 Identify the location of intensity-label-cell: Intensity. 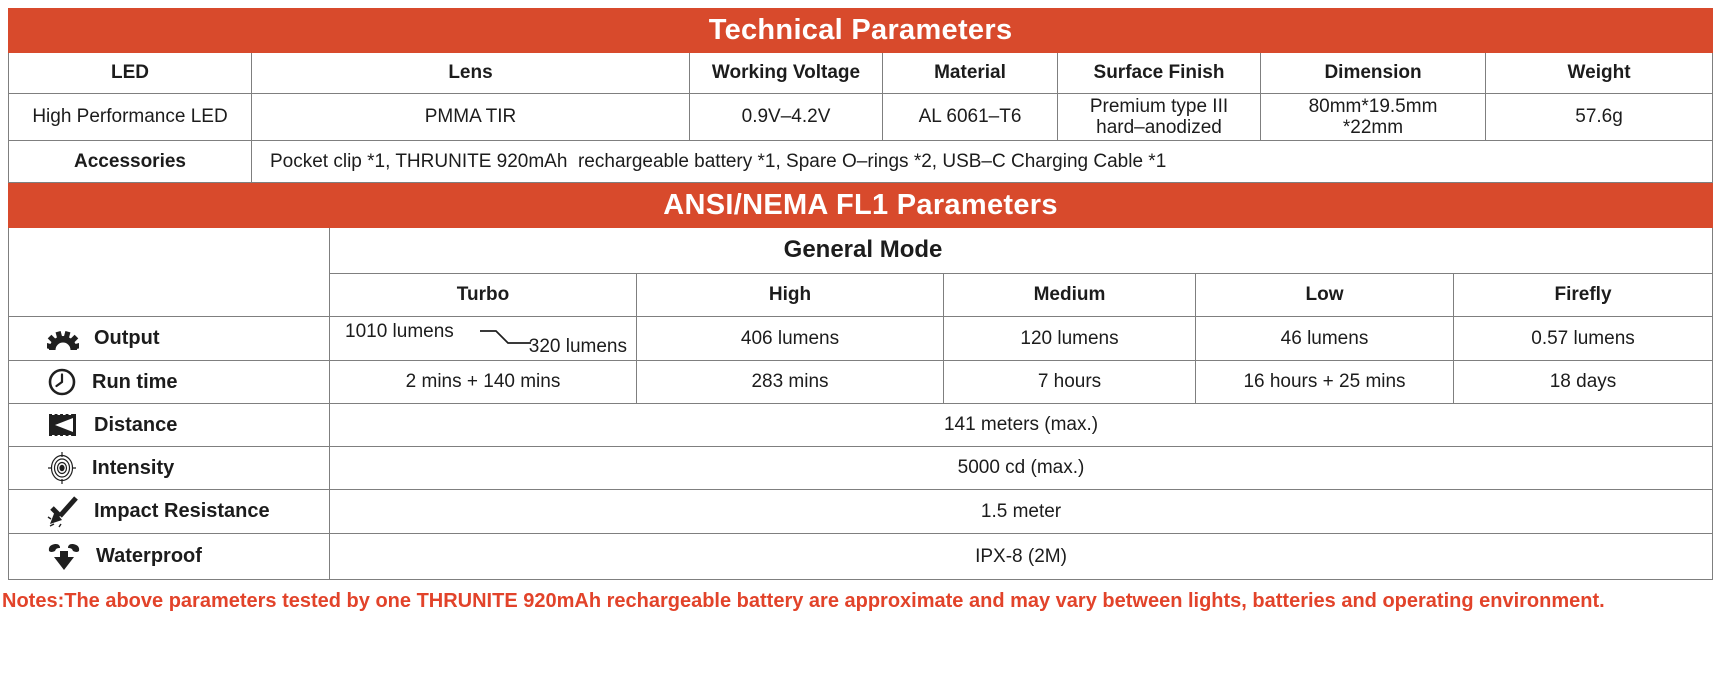
(169, 468).